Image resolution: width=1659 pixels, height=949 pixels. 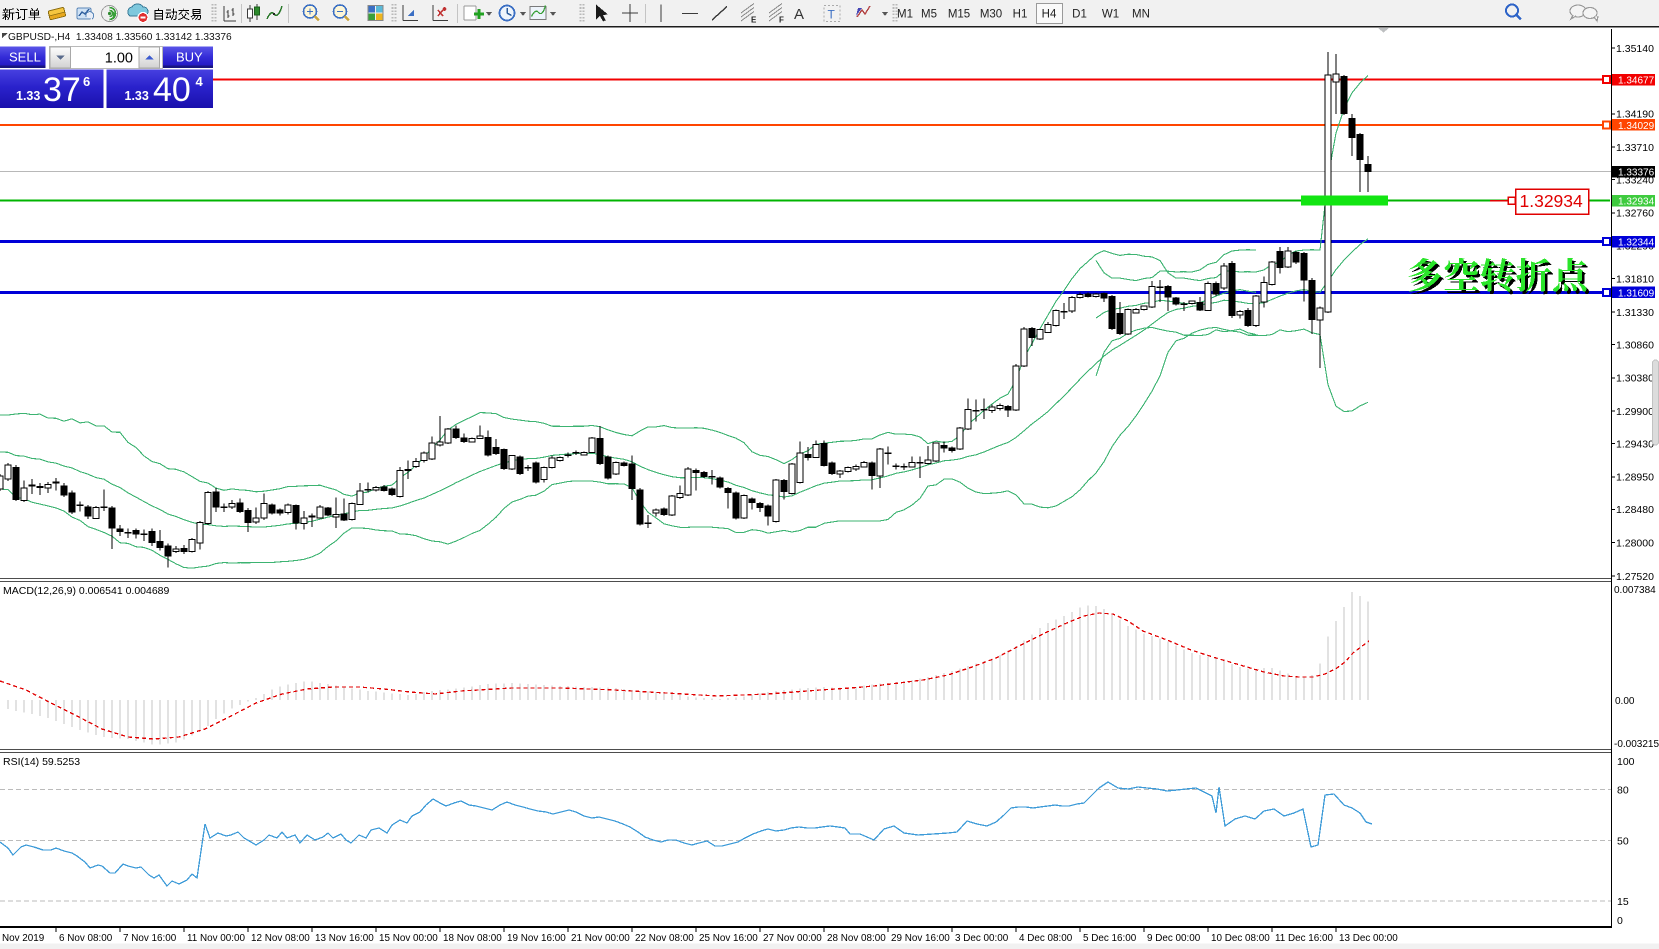 What do you see at coordinates (1304, 938) in the screenshot?
I see `svg-text: 11 Dec 16:00` at bounding box center [1304, 938].